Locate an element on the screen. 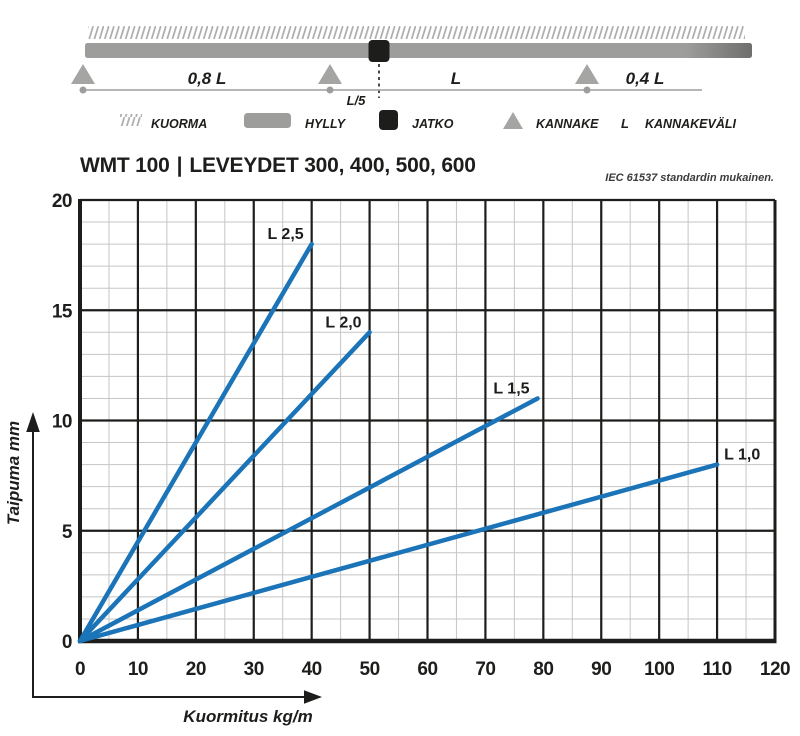 The image size is (800, 736). x-tick-label: 100 is located at coordinates (659, 669).